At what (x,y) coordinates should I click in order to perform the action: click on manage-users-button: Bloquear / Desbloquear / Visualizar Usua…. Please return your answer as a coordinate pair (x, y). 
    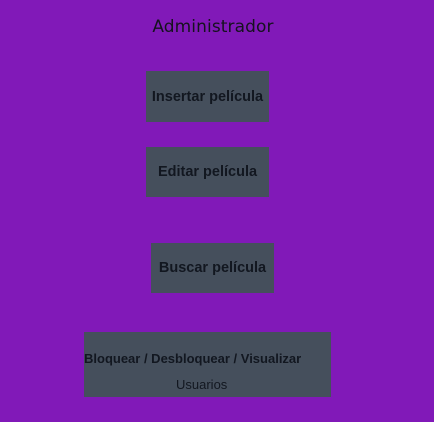
    Looking at the image, I should click on (207, 364).